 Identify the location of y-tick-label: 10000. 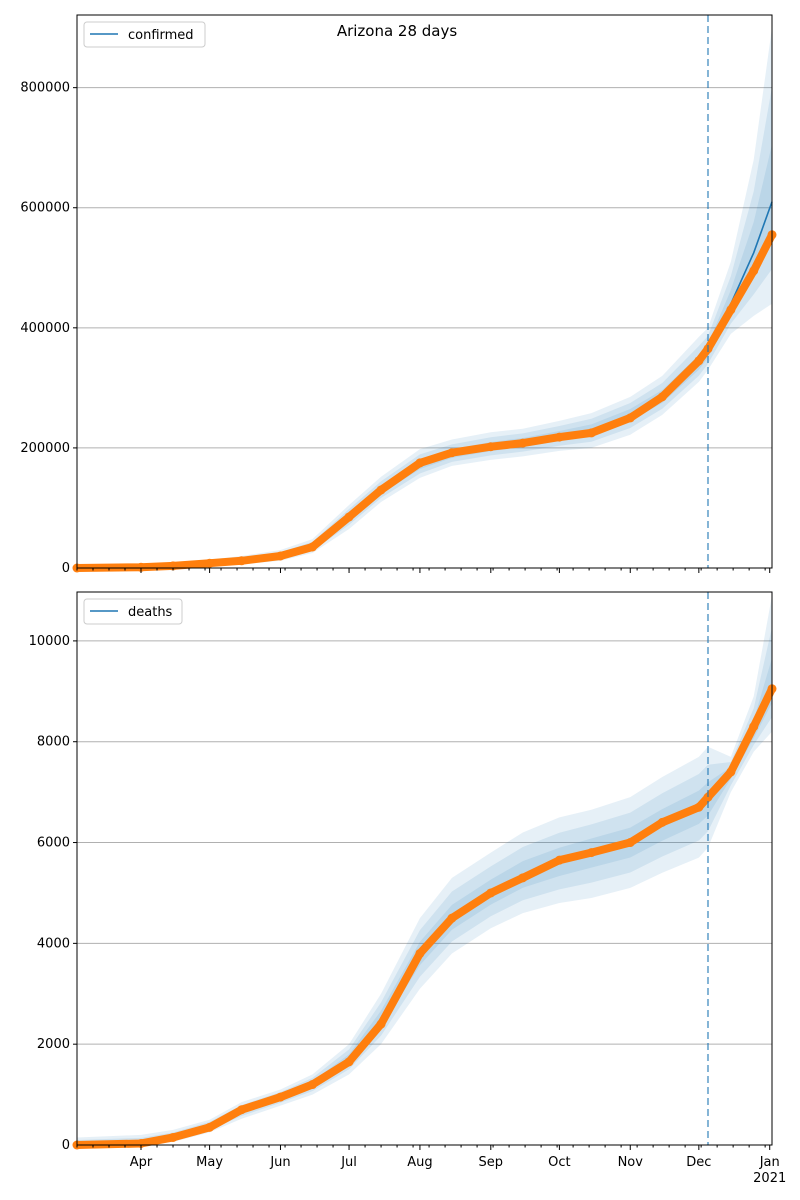
(49, 641).